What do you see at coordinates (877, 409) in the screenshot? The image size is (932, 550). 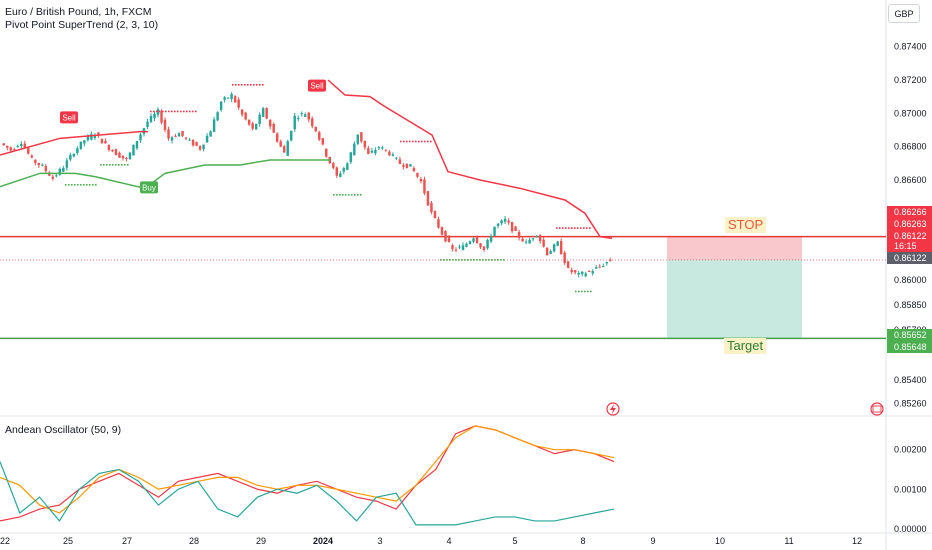 I see `calendar-glyph` at bounding box center [877, 409].